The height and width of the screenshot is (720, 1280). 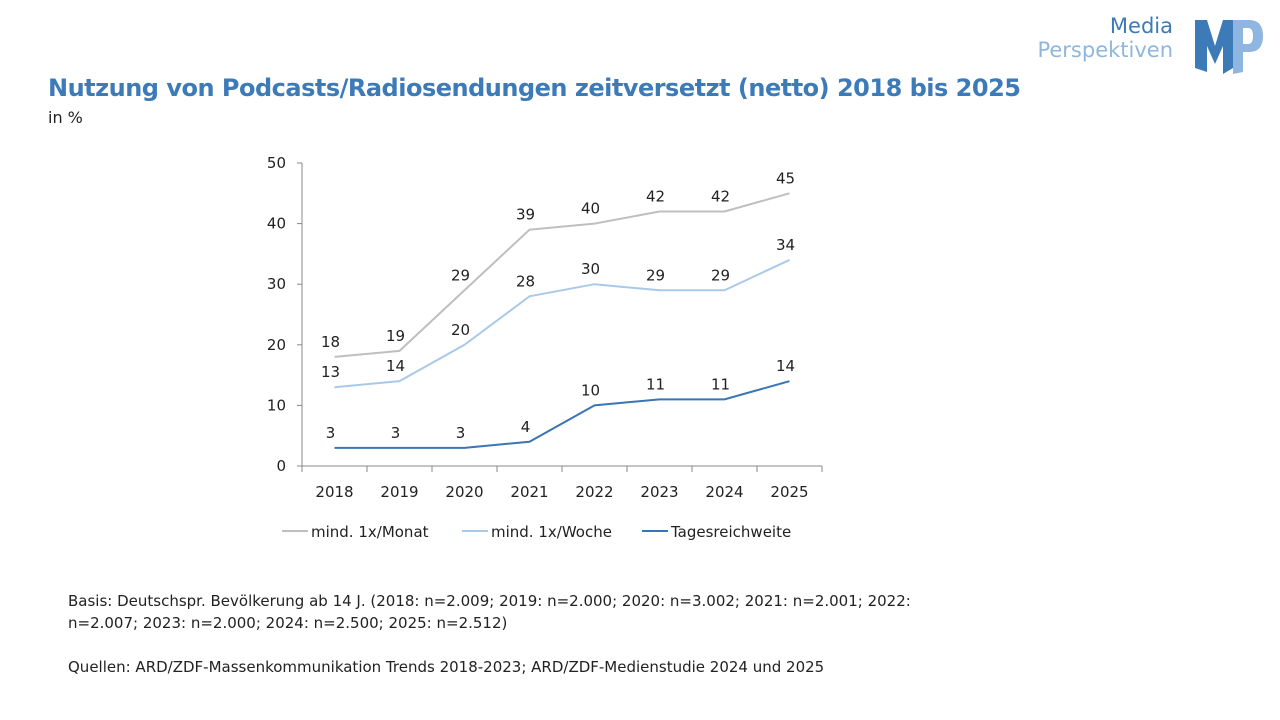 I want to click on x-tick-label: 2023, so click(x=659, y=492).